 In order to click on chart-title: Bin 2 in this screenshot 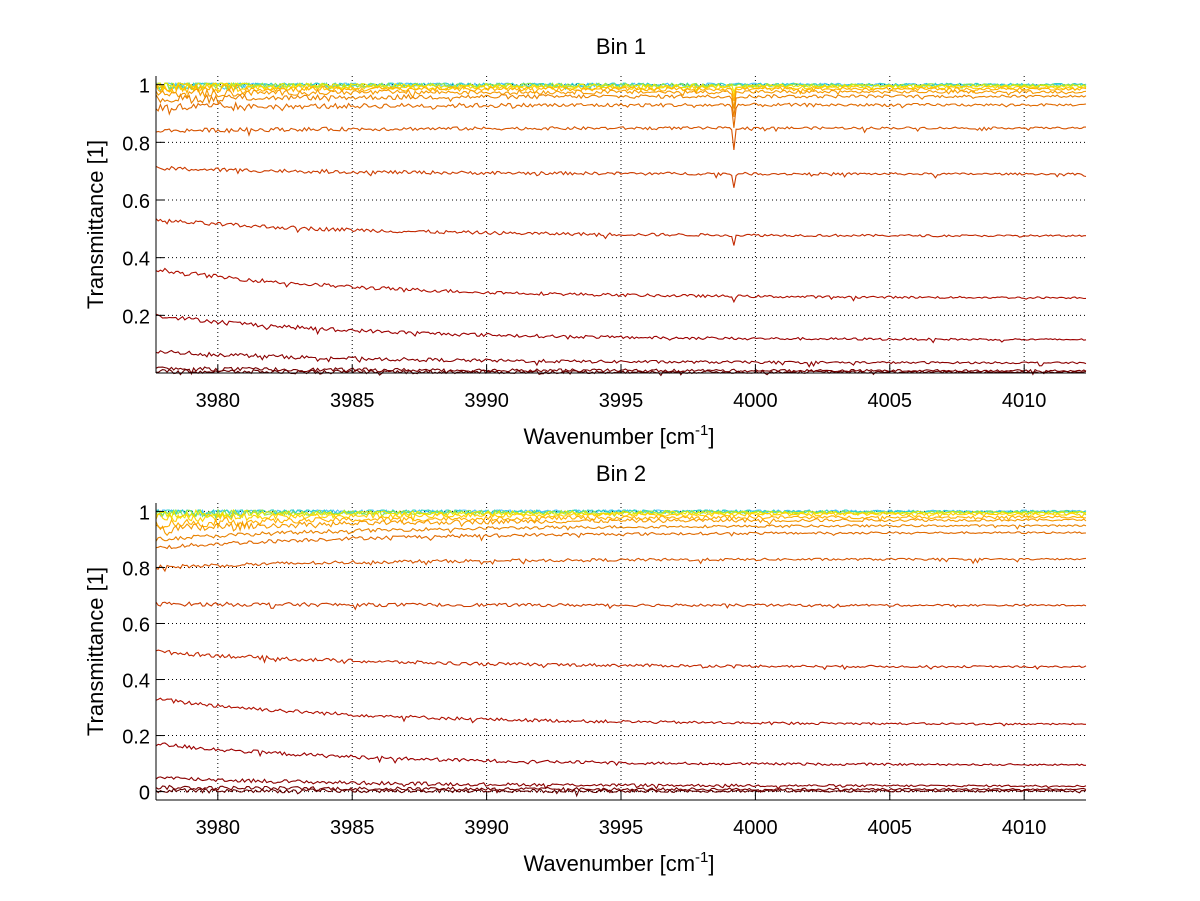, I will do `click(621, 473)`.